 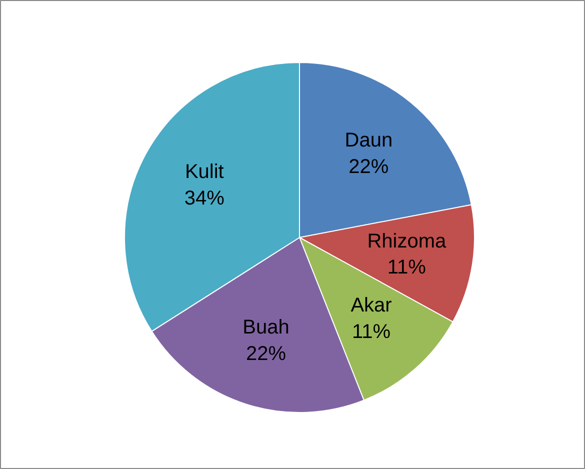 I want to click on slice-label: Akar, so click(x=371, y=305).